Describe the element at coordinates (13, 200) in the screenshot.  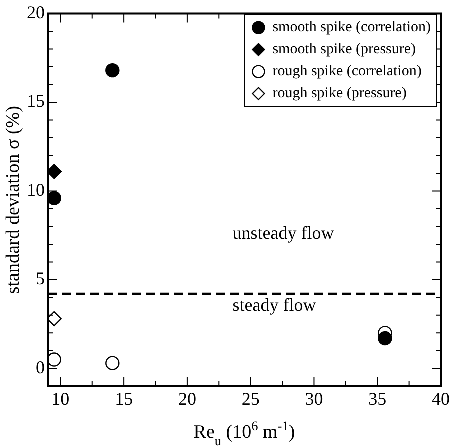
I see `y-axis-title: standard deviation σ (%)` at that location.